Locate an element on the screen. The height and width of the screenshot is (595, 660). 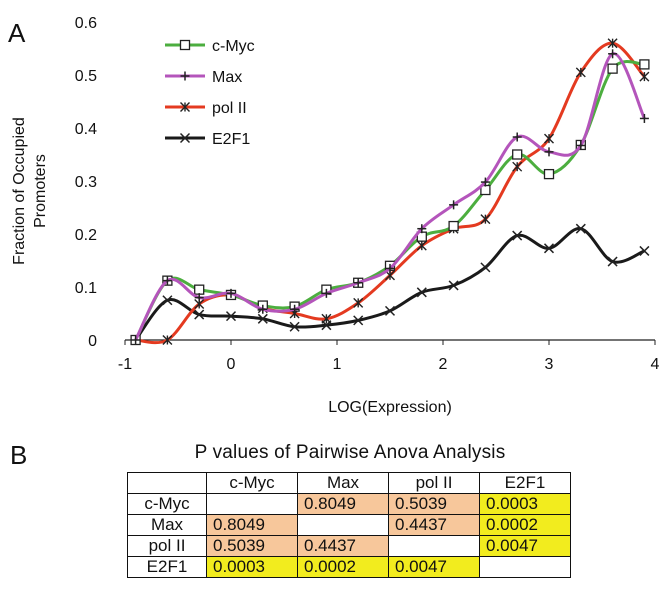
y-axis-label: Fraction of Occupied Promoters is located at coordinates (30, 191).